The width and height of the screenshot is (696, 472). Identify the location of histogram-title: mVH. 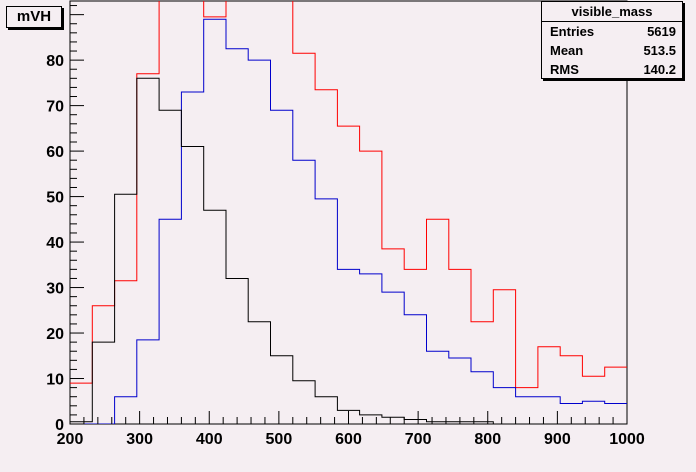
(34, 17).